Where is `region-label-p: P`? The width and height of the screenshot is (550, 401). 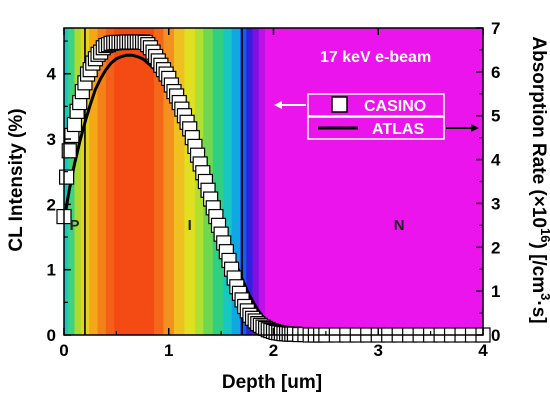 region-label-p: P is located at coordinates (74, 225).